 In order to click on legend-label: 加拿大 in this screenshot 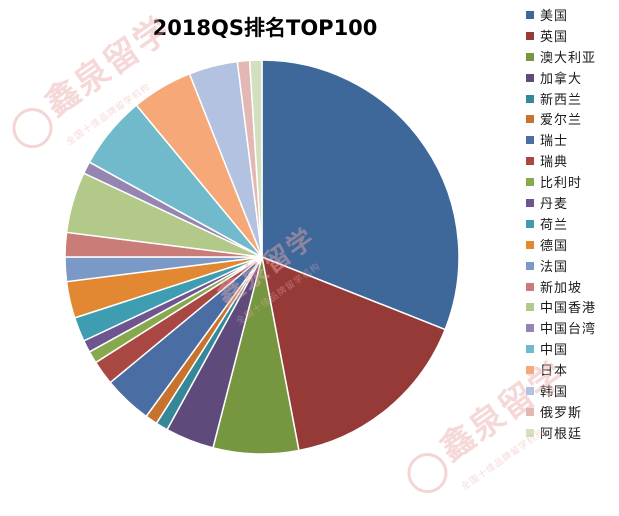, I will do `click(561, 79)`.